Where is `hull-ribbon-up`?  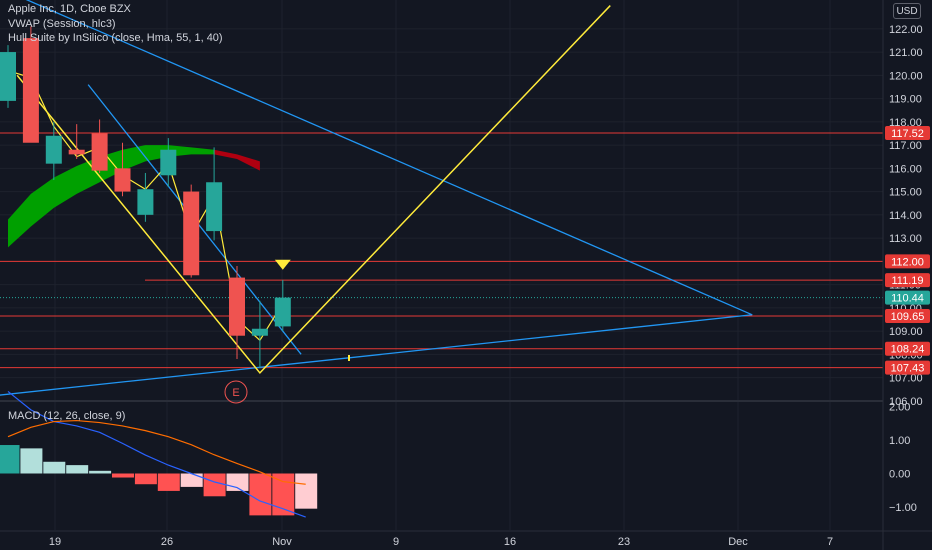
hull-ribbon-up is located at coordinates (111, 196).